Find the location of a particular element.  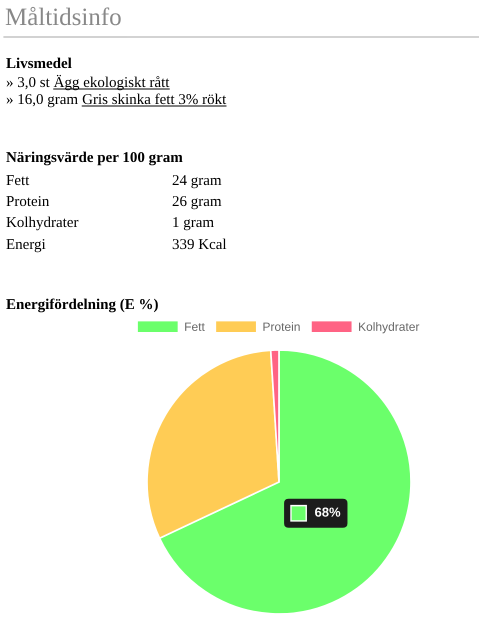

text: » 3,0 st is located at coordinates (28, 83).